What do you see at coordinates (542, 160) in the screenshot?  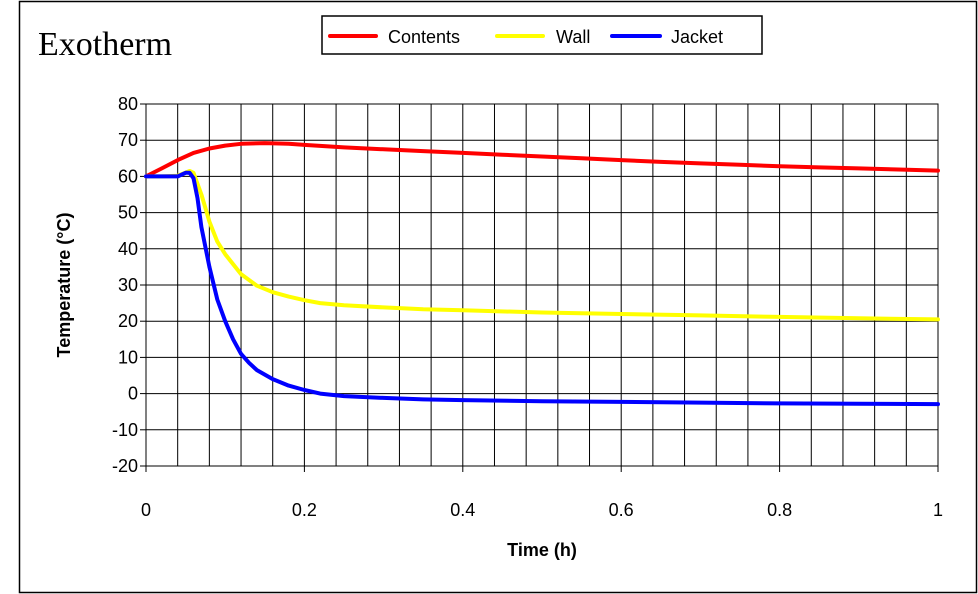 I see `series-line-contents` at bounding box center [542, 160].